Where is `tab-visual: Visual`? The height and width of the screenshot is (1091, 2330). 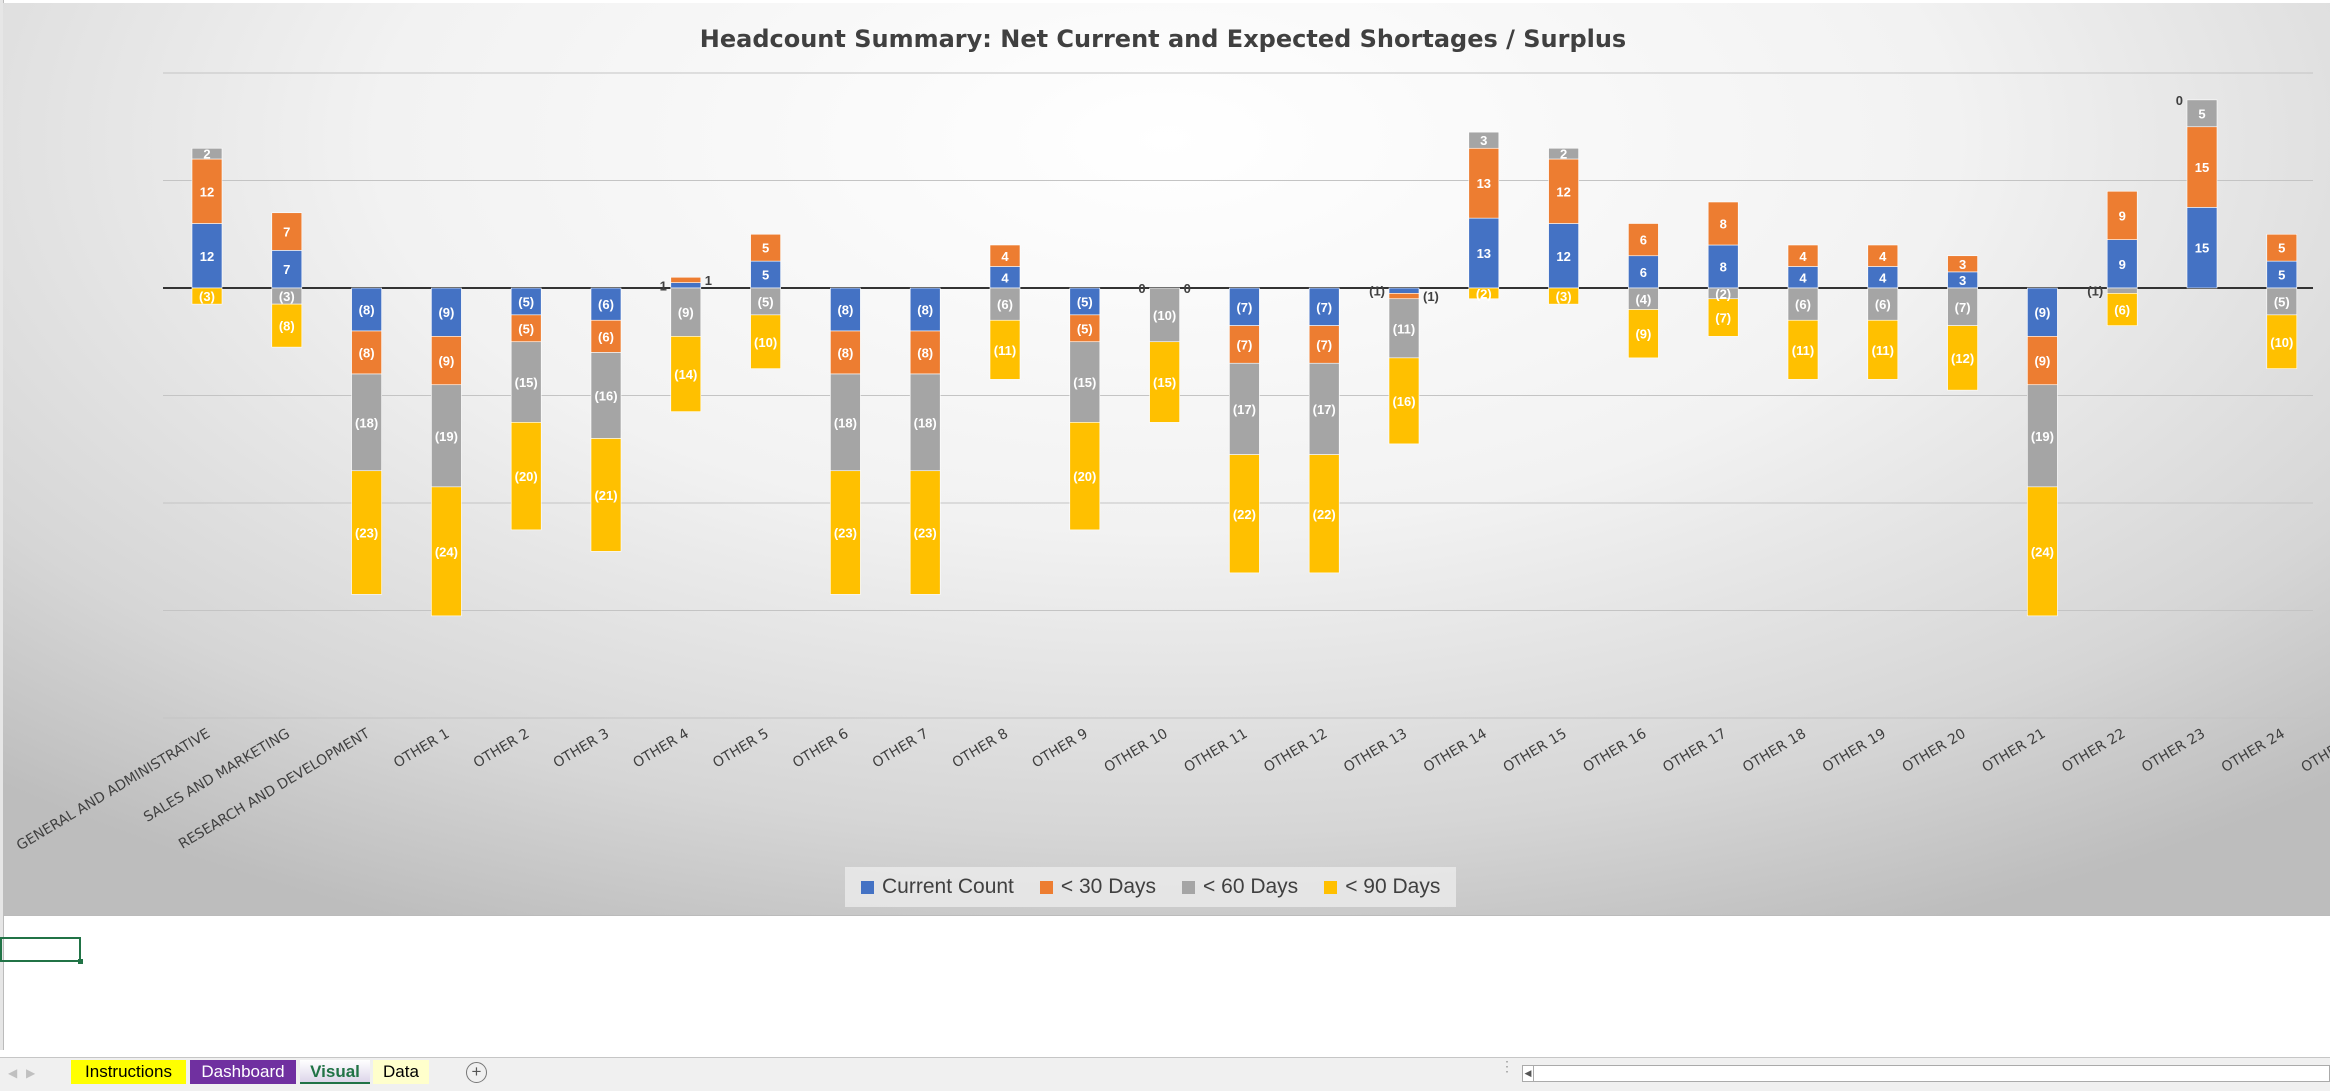
tab-visual: Visual is located at coordinates (335, 1072).